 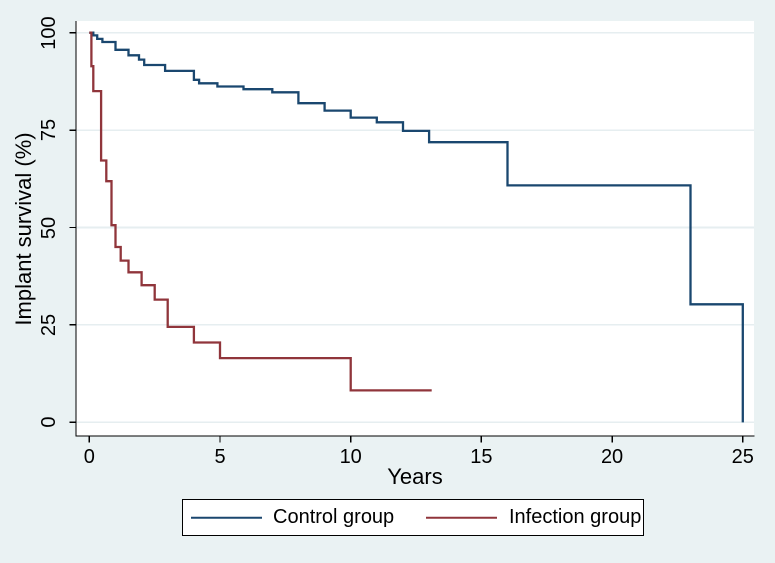 What do you see at coordinates (49, 33) in the screenshot?
I see `y-tick-label-100: 100` at bounding box center [49, 33].